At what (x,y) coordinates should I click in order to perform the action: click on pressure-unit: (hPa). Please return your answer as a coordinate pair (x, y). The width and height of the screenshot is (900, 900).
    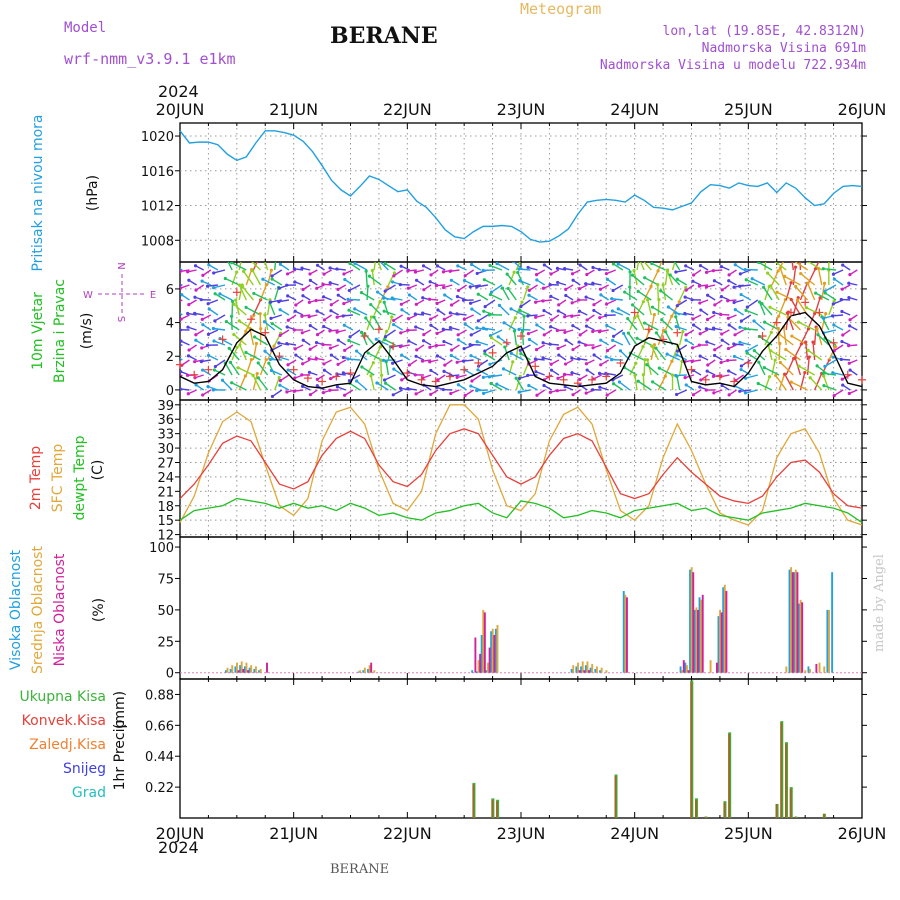
    Looking at the image, I should click on (93, 193).